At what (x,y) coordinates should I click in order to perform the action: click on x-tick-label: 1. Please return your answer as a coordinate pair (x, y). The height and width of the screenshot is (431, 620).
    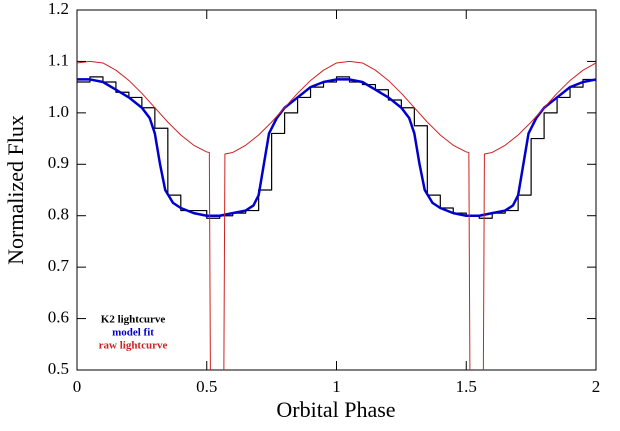
    Looking at the image, I should click on (336, 386).